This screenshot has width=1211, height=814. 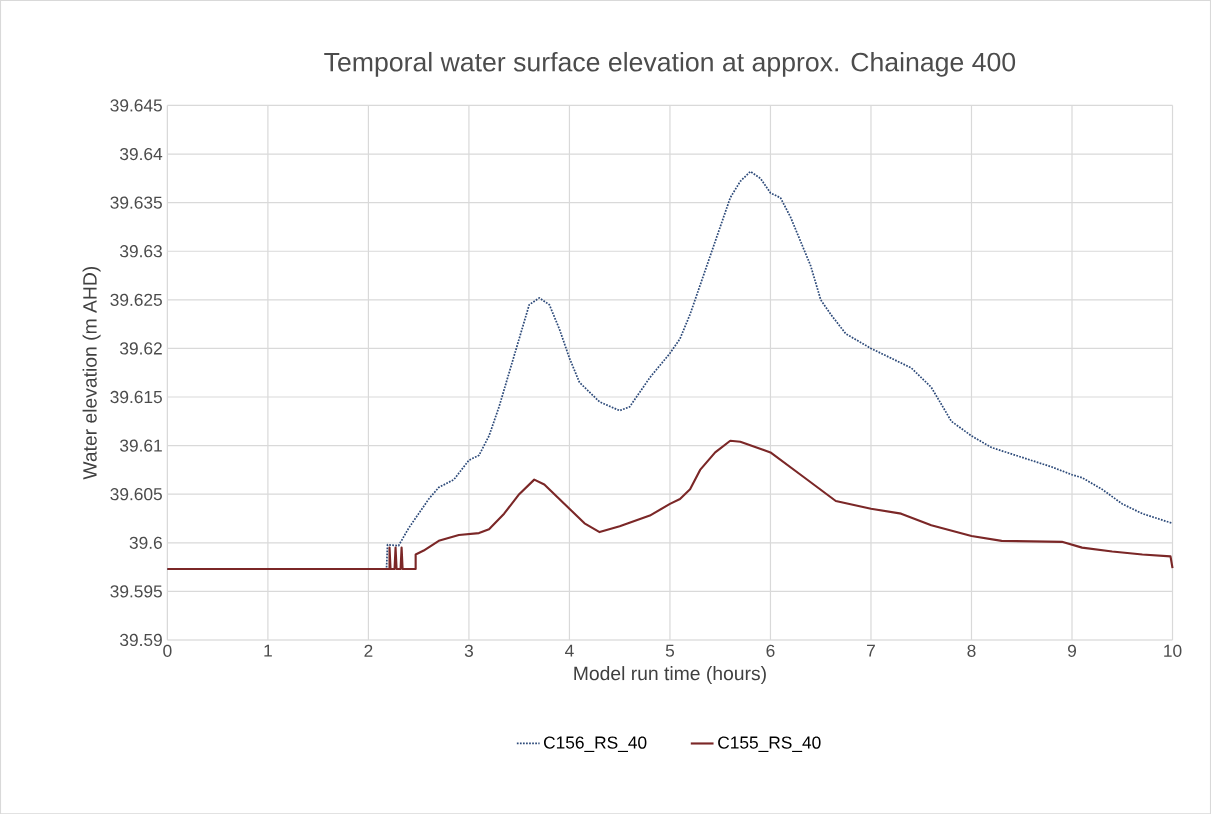 I want to click on x-tick-label: 2, so click(x=368, y=650).